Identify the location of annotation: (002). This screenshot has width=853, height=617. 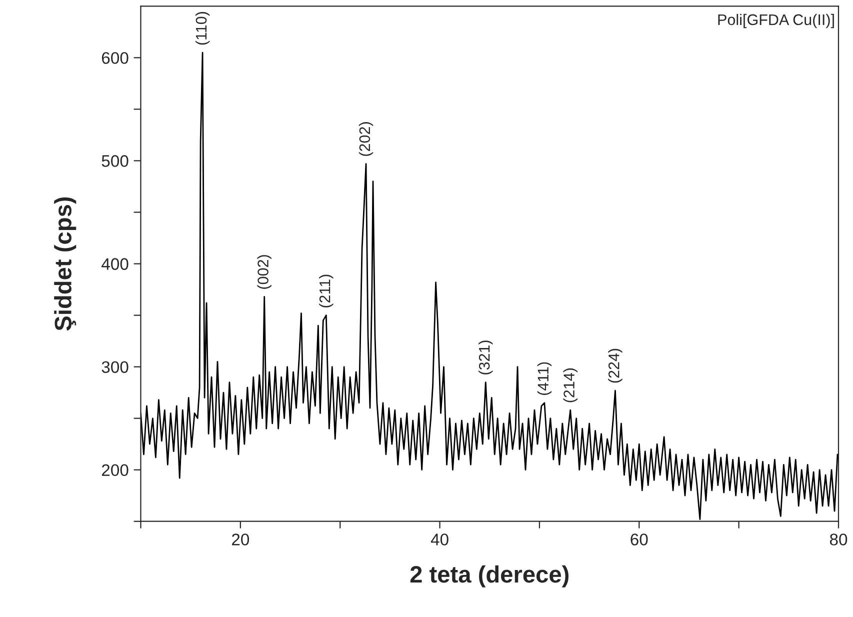
(264, 272).